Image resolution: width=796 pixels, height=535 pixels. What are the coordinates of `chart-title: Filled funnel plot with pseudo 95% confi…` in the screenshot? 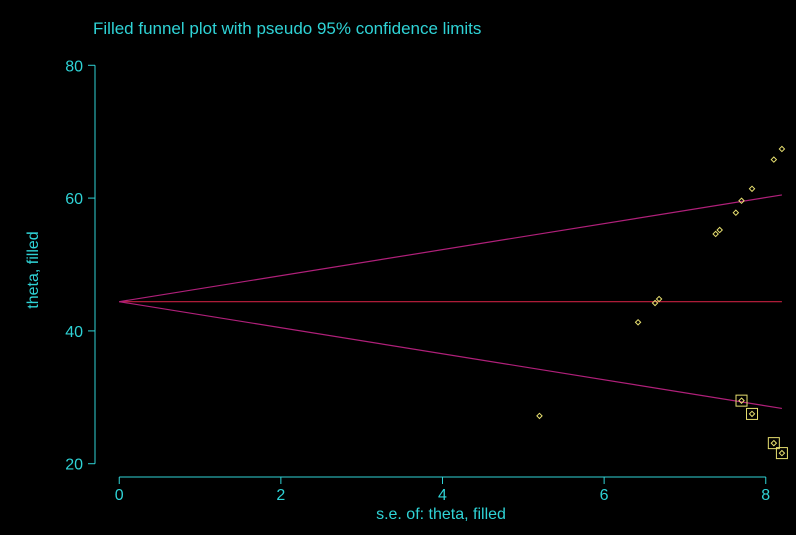 It's located at (287, 28).